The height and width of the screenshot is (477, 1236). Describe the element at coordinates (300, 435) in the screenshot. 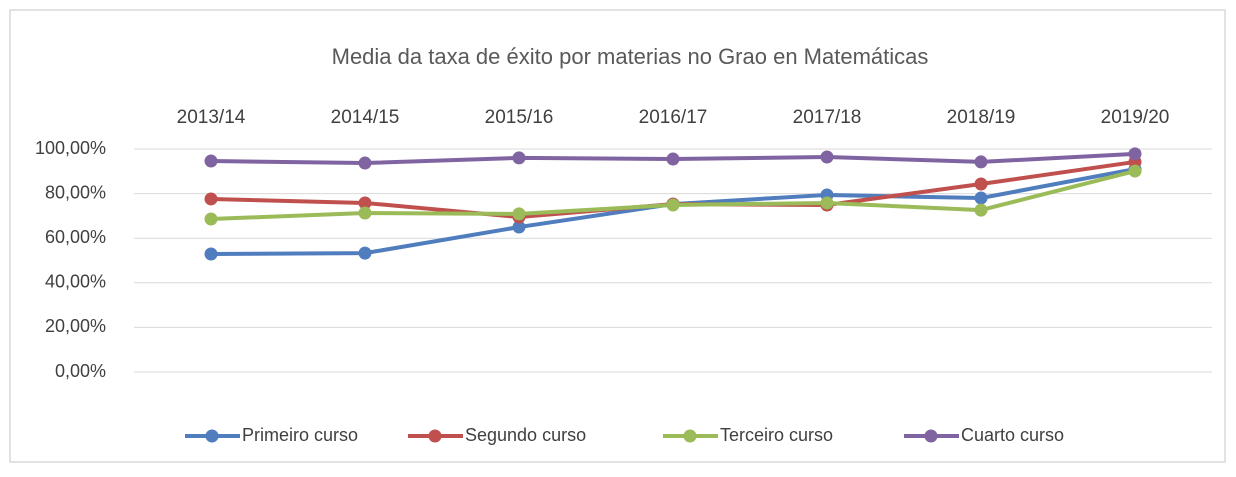

I see `legend-label: Primeiro curso` at that location.